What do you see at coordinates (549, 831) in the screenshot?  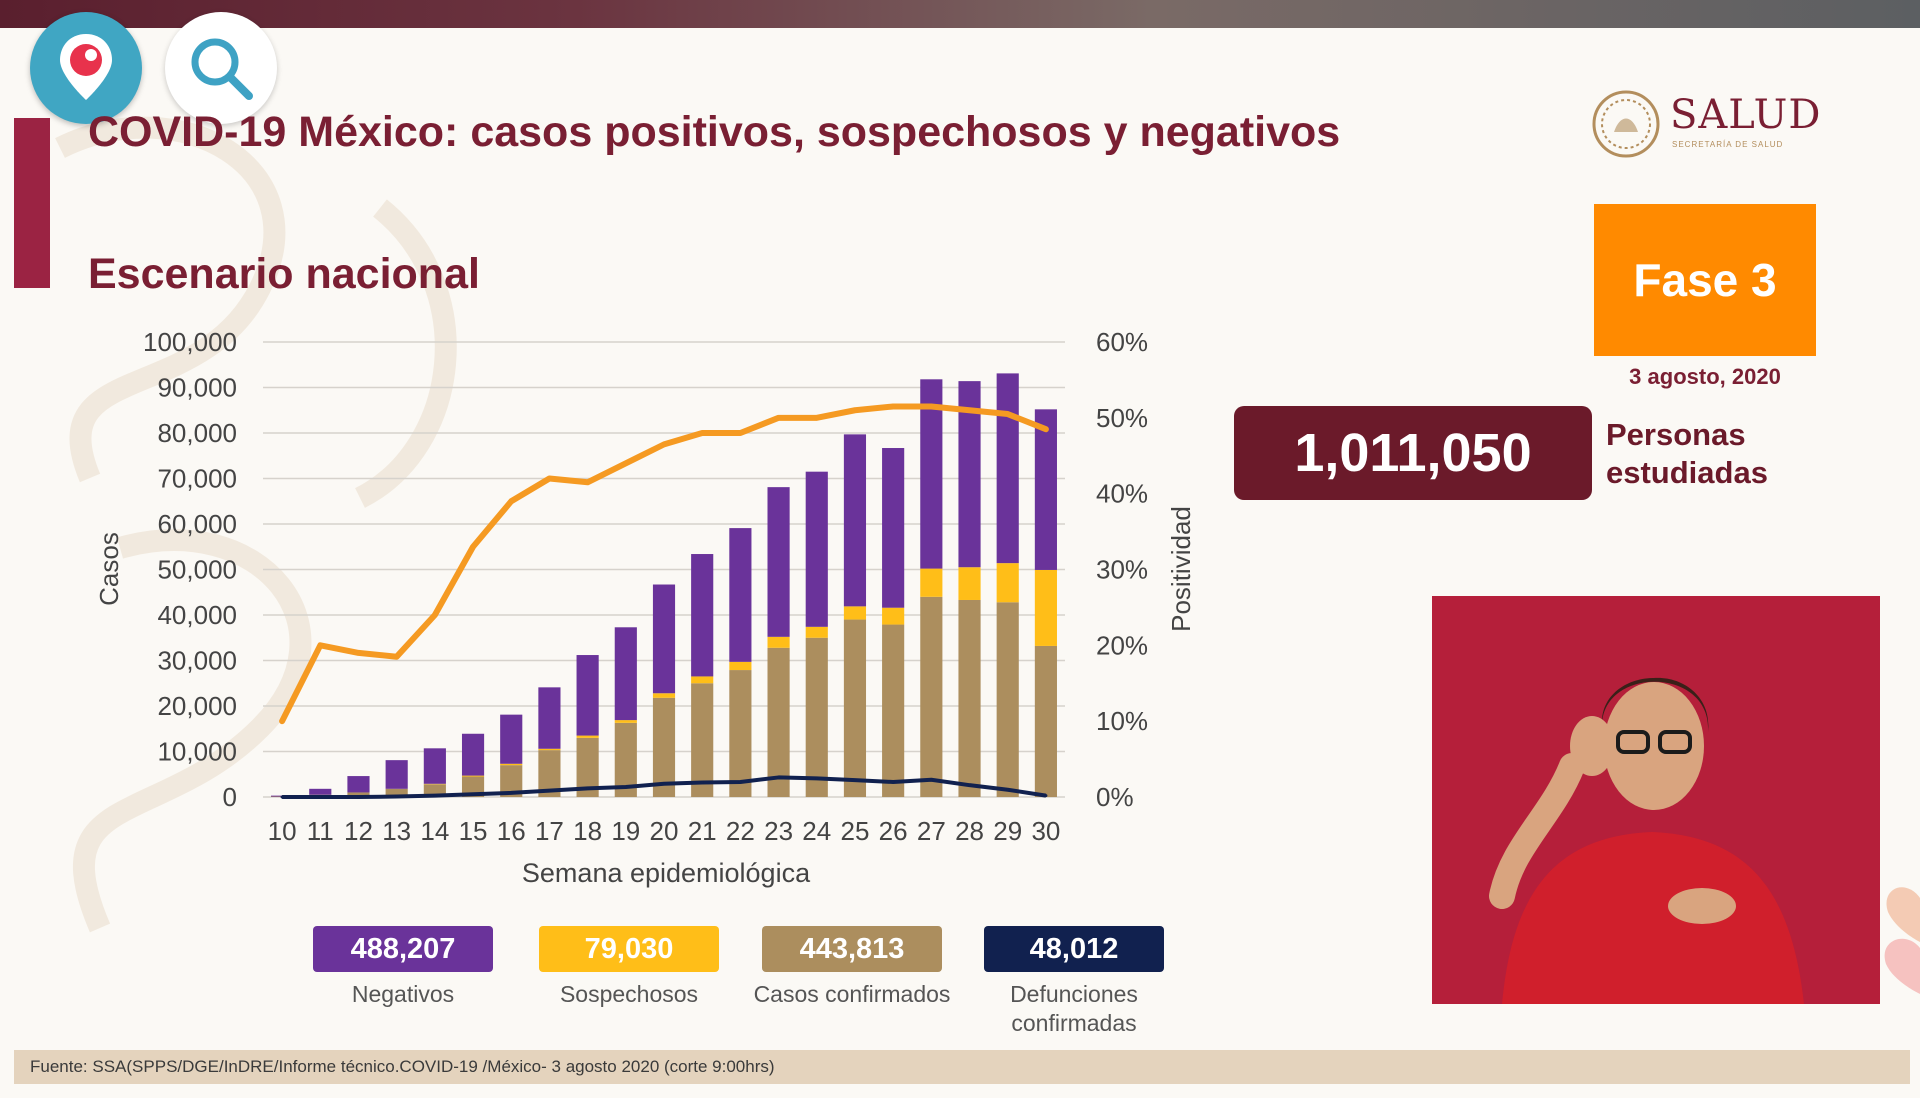 I see `x-tick-label: 17` at bounding box center [549, 831].